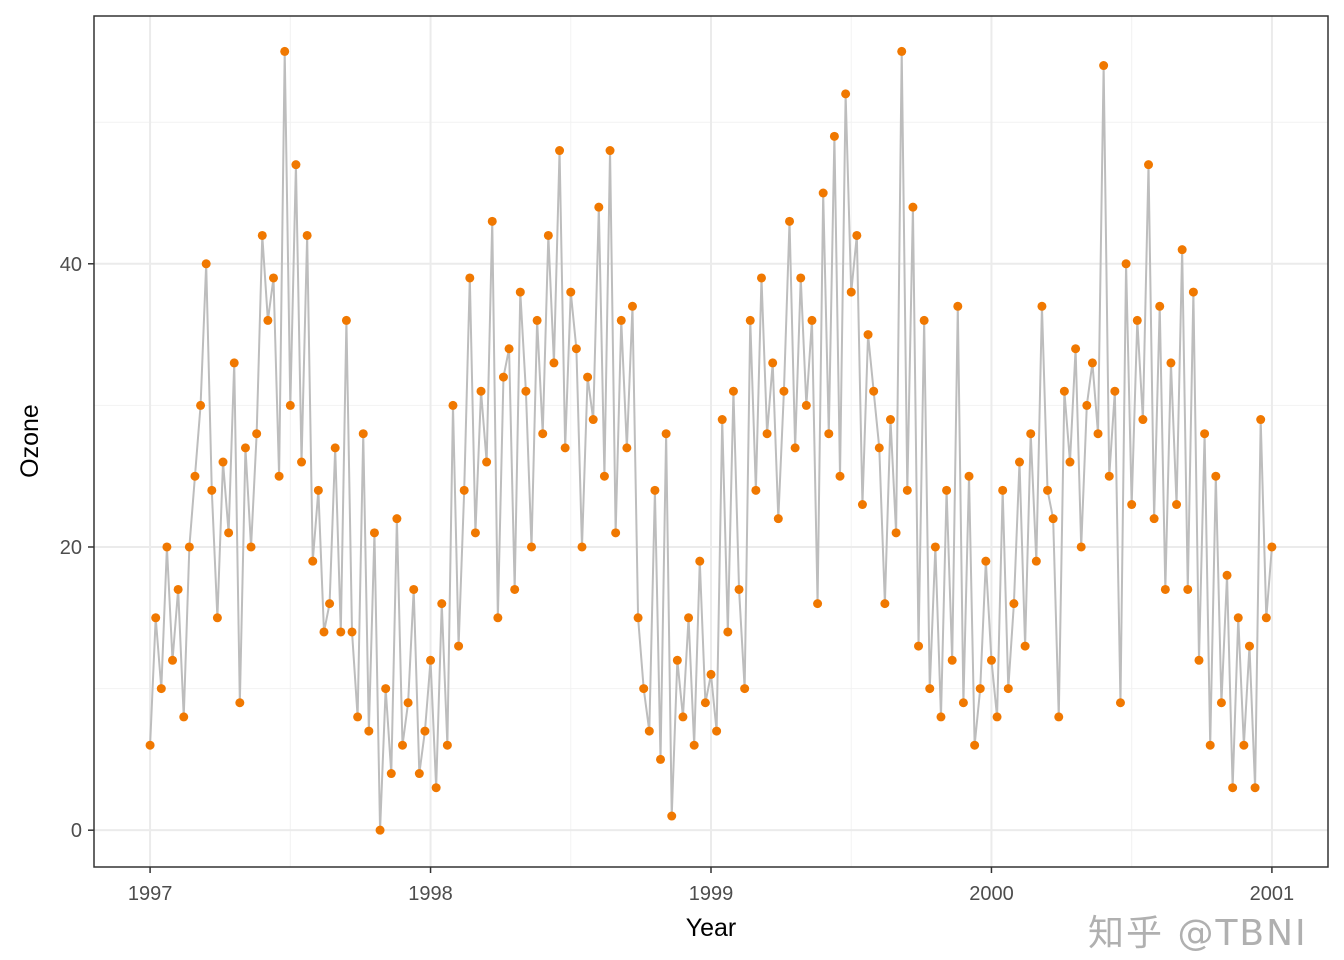 This screenshot has height=960, width=1344. What do you see at coordinates (150, 894) in the screenshot?
I see `x-tick-label: 1997` at bounding box center [150, 894].